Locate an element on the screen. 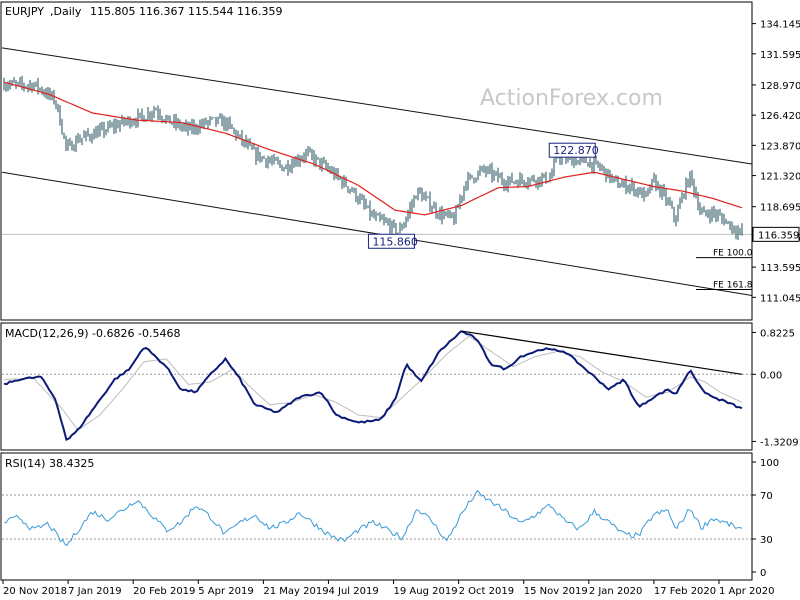  macd-signal-line is located at coordinates (373, 383).